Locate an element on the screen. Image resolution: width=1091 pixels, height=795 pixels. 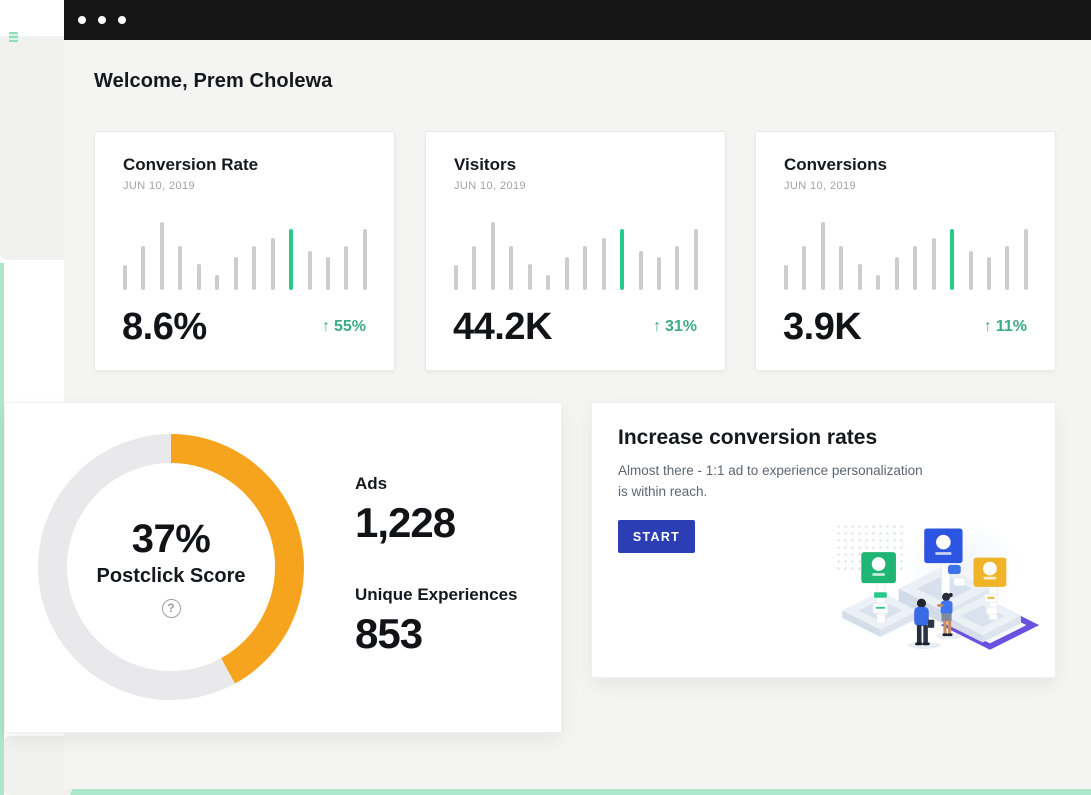
isometric-illustration is located at coordinates (941, 589).